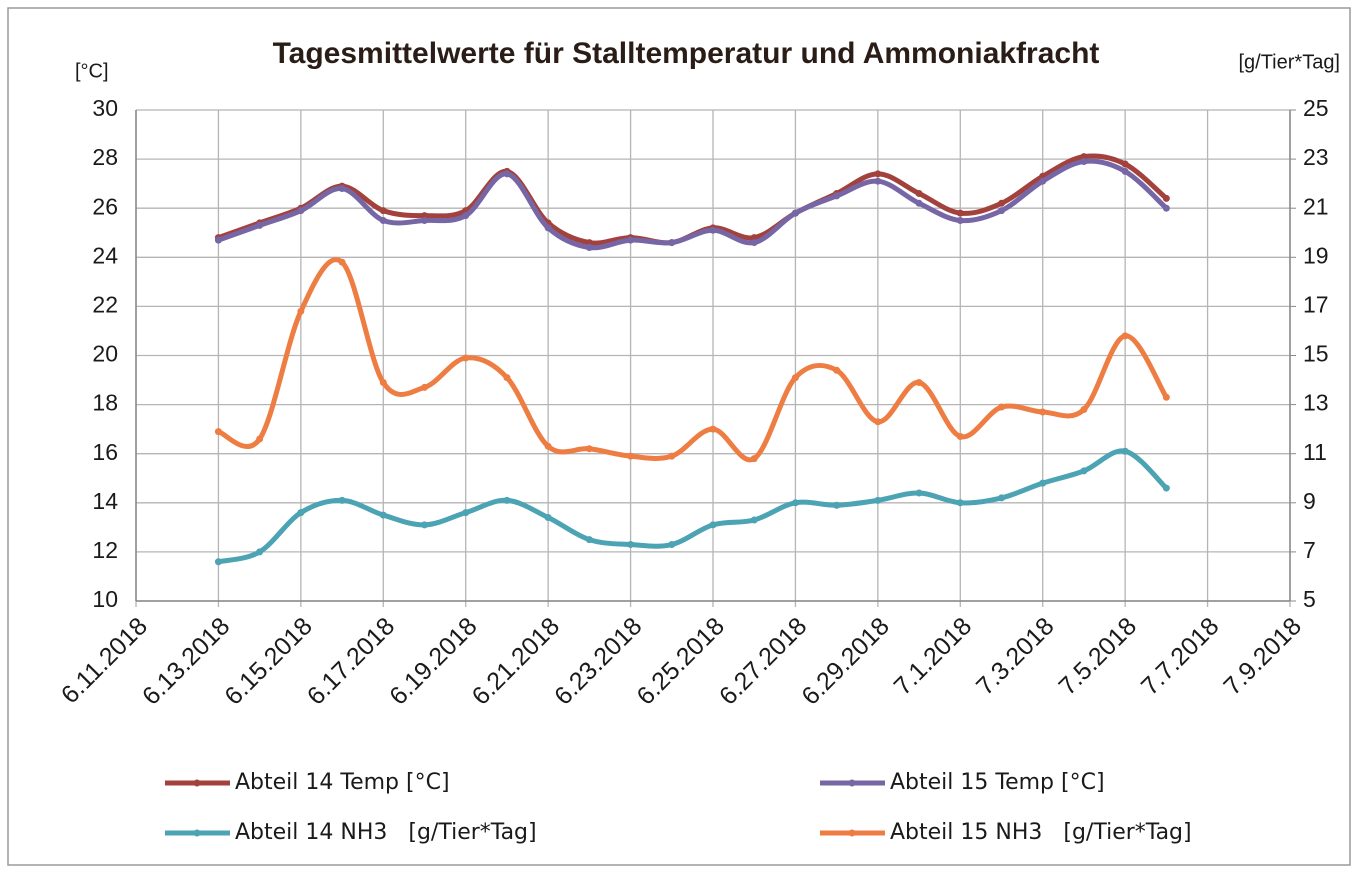  I want to click on legend-label: Abteil 14 Temp [°C], so click(342, 782).